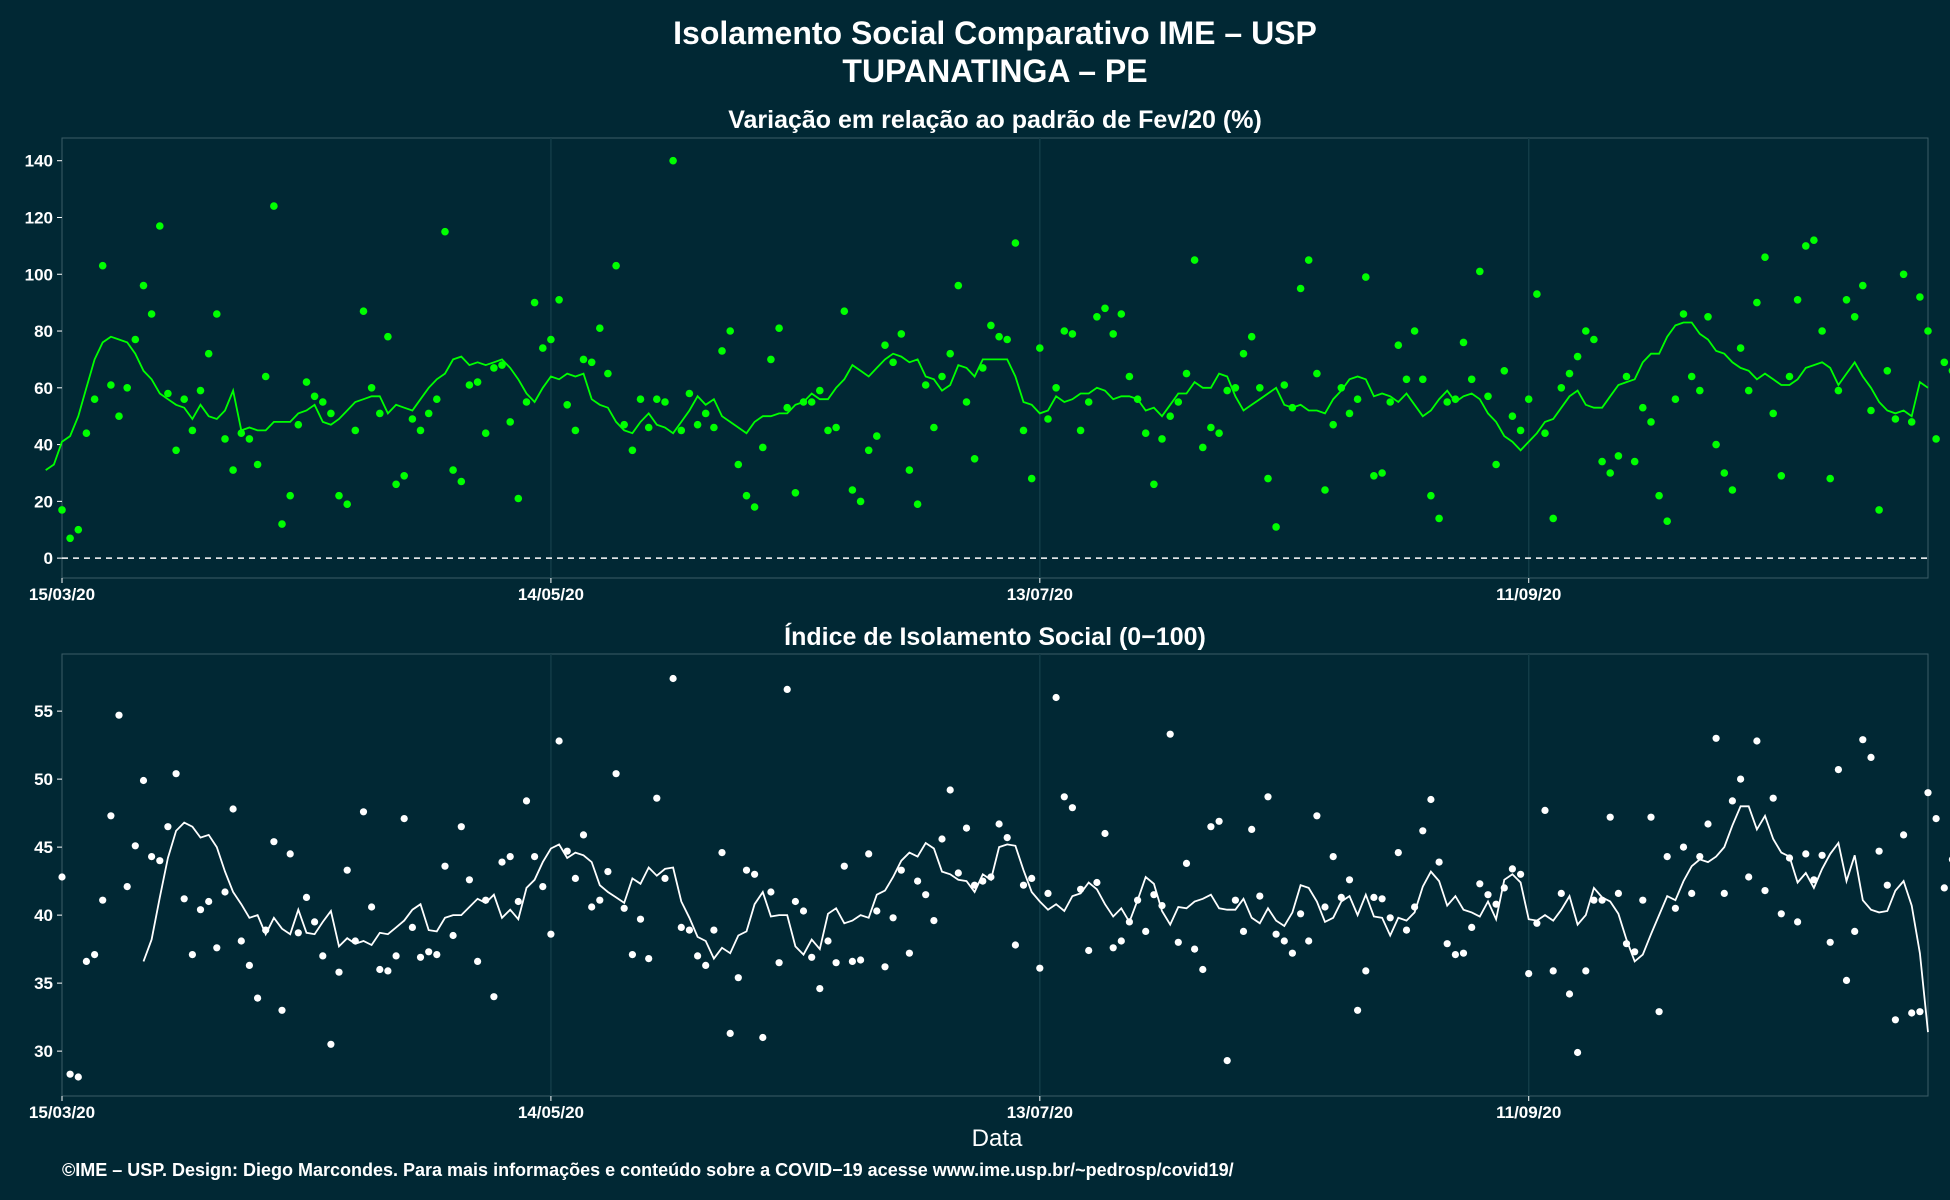  Describe the element at coordinates (1528, 594) in the screenshot. I see `x-tick-label: 11/09/20` at that location.